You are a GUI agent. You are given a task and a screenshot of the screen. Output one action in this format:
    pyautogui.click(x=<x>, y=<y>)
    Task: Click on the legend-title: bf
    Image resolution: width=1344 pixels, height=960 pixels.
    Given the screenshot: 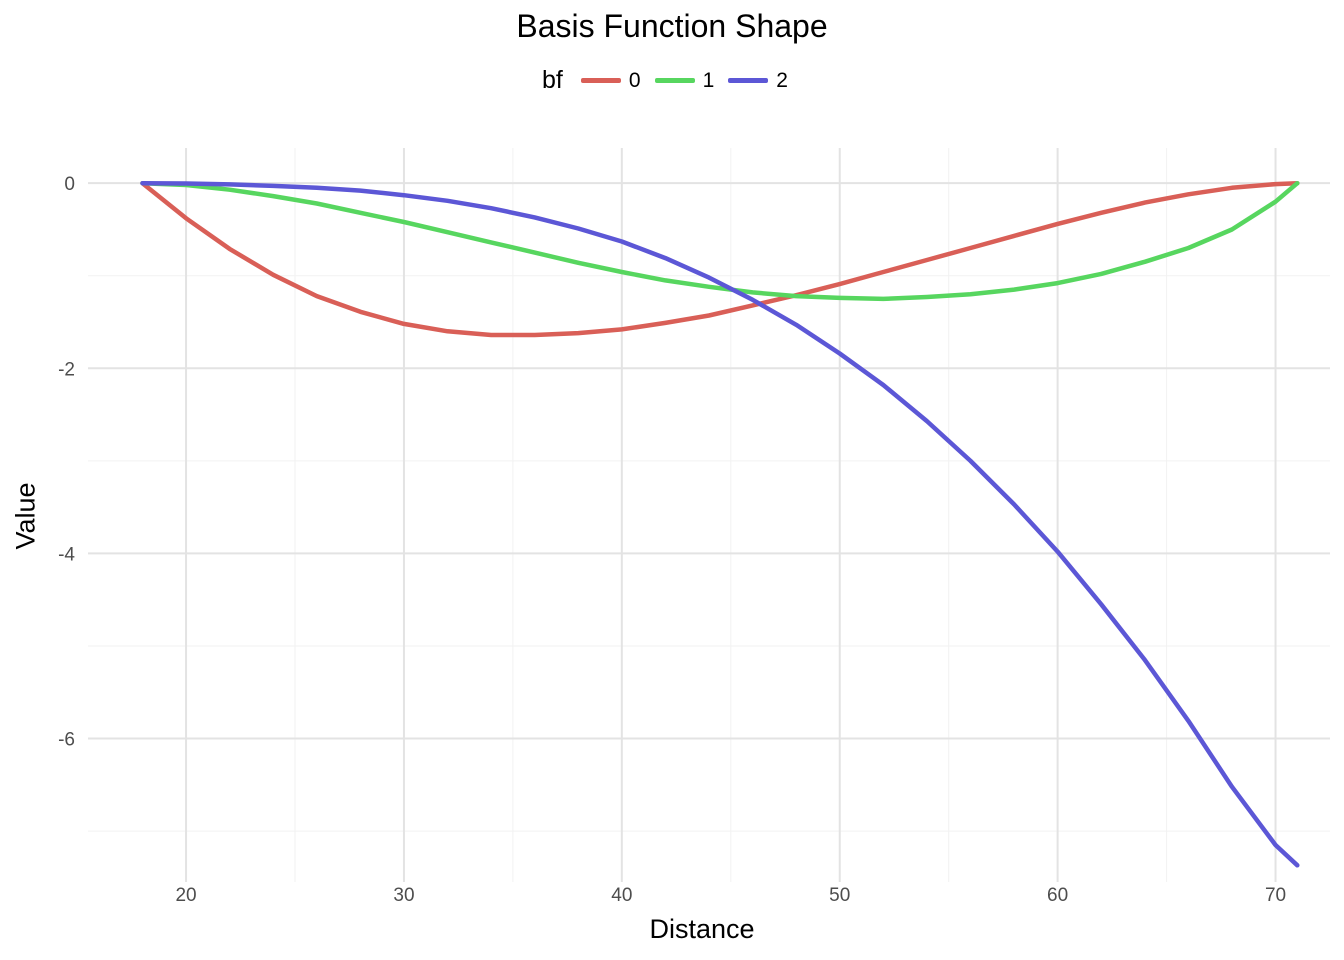 What is the action you would take?
    pyautogui.click(x=552, y=80)
    